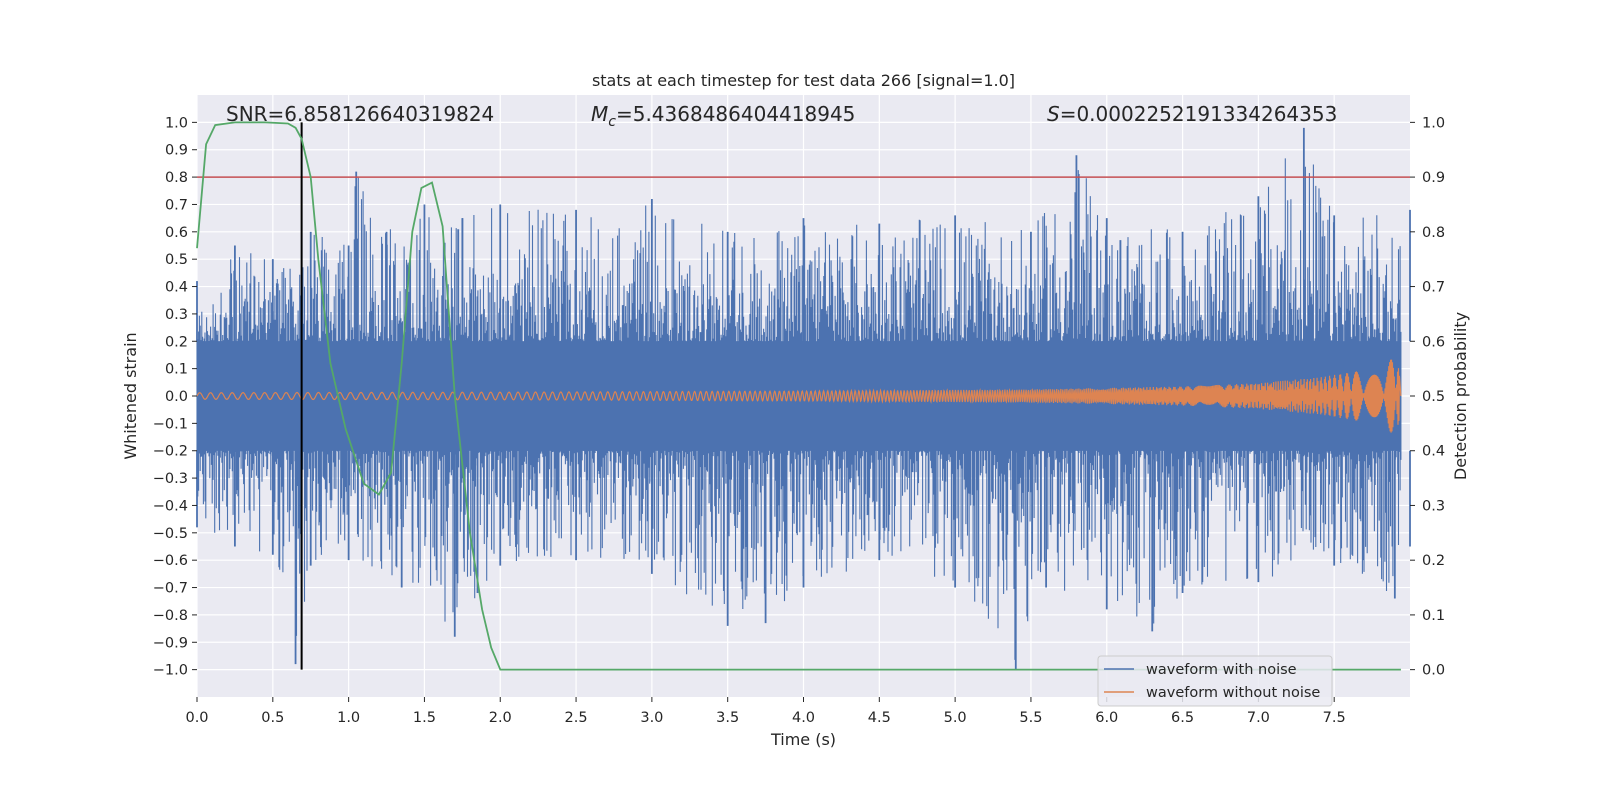 This screenshot has width=1600, height=800. What do you see at coordinates (1221, 670) in the screenshot?
I see `legend-label-waveform-with-noise: waveform with noise` at bounding box center [1221, 670].